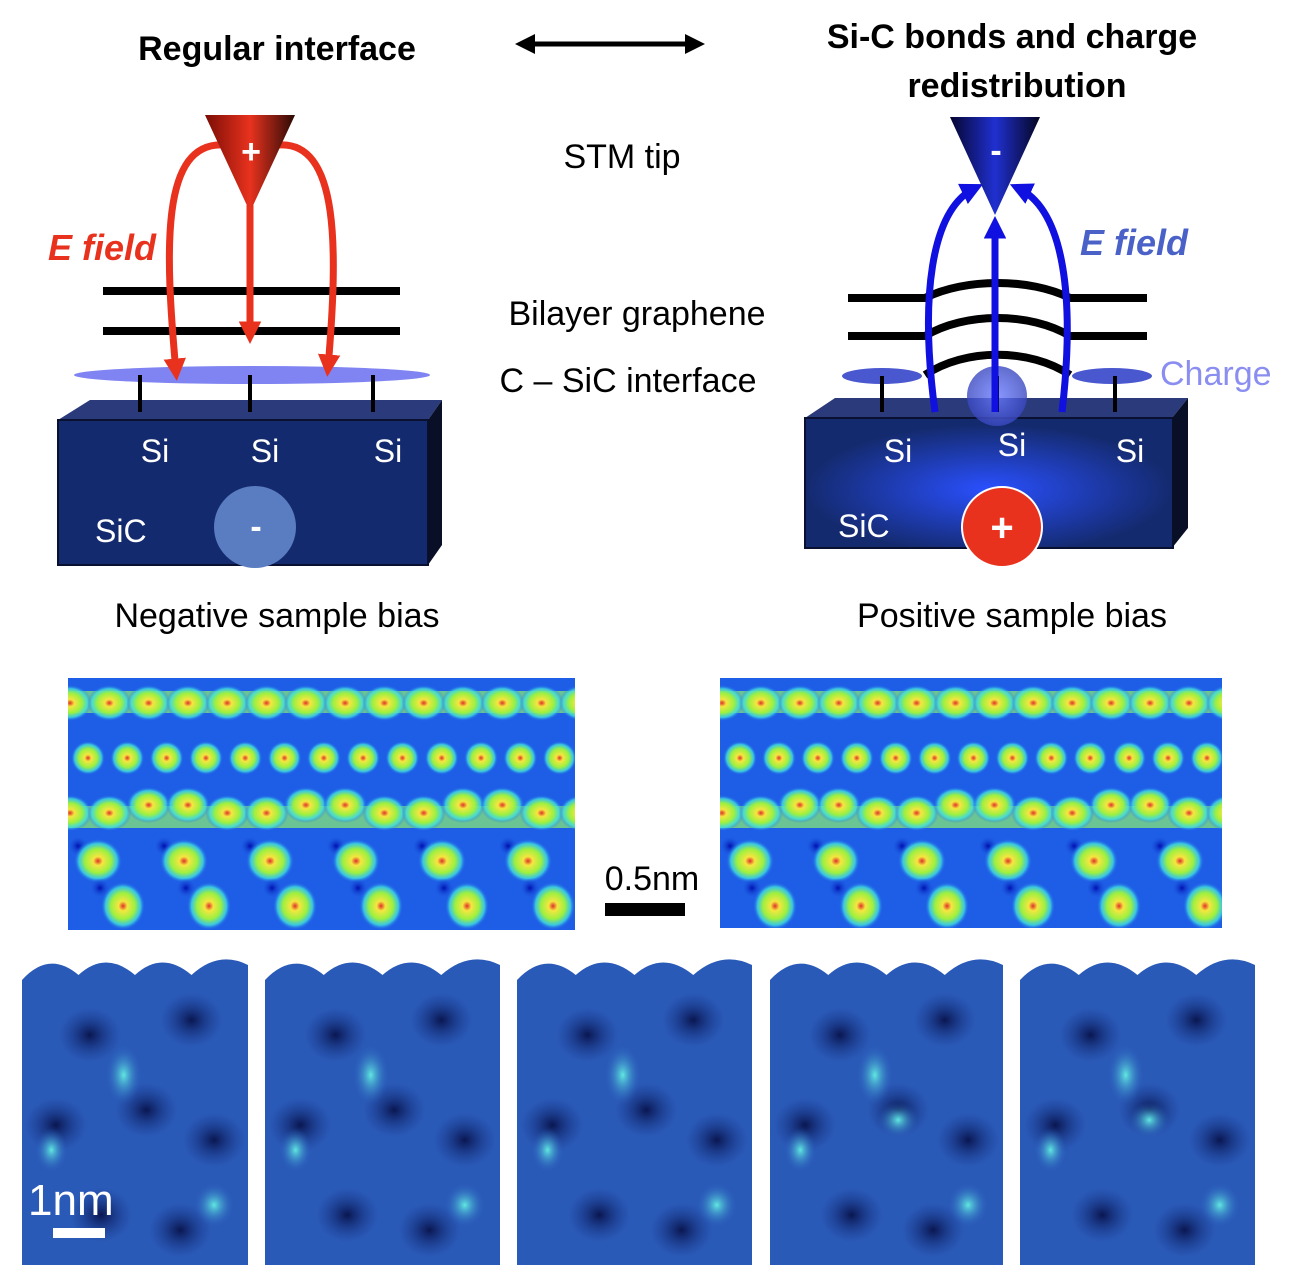 Image resolution: width=1300 pixels, height=1271 pixels. What do you see at coordinates (342, 804) in the screenshot?
I see `charge-density-map-negative` at bounding box center [342, 804].